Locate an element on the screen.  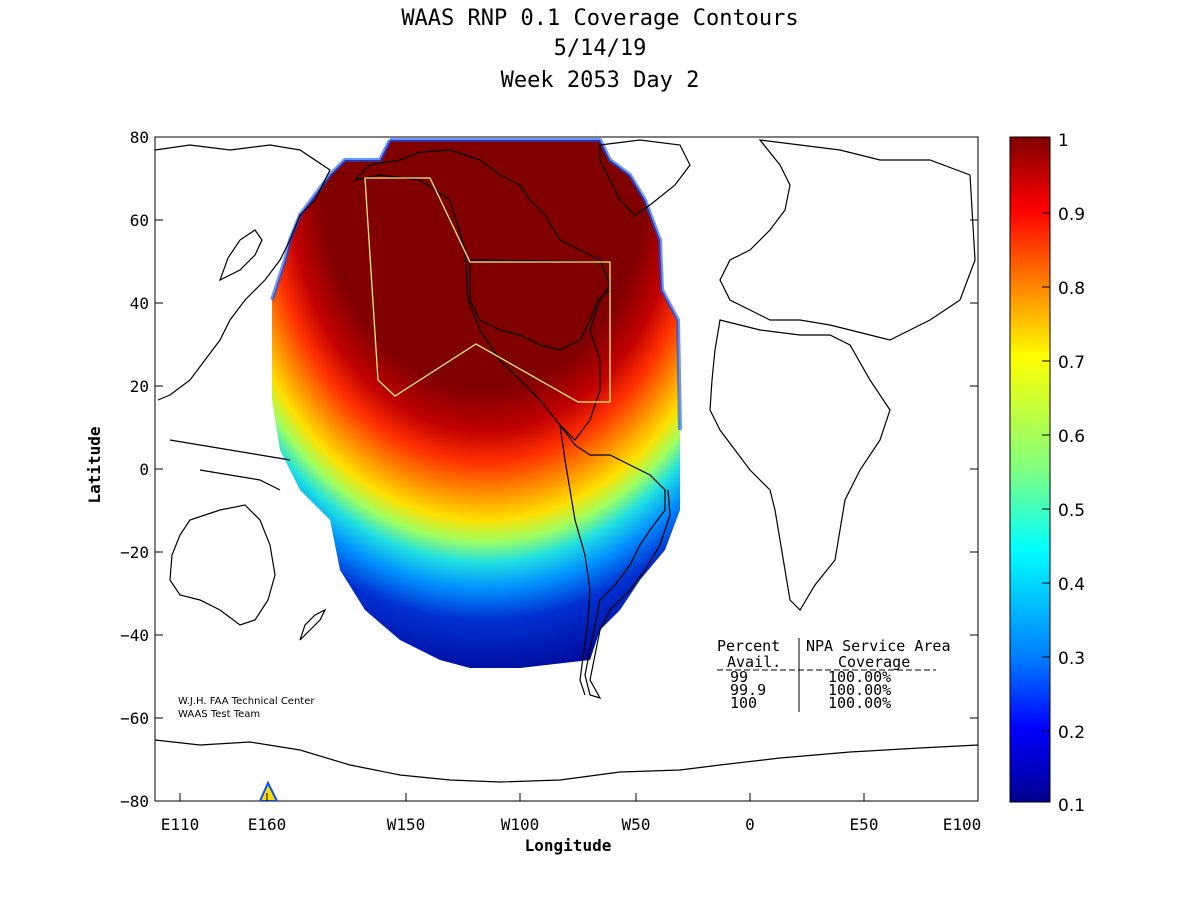
credit-line-2: WAAS Test Team is located at coordinates (219, 714).